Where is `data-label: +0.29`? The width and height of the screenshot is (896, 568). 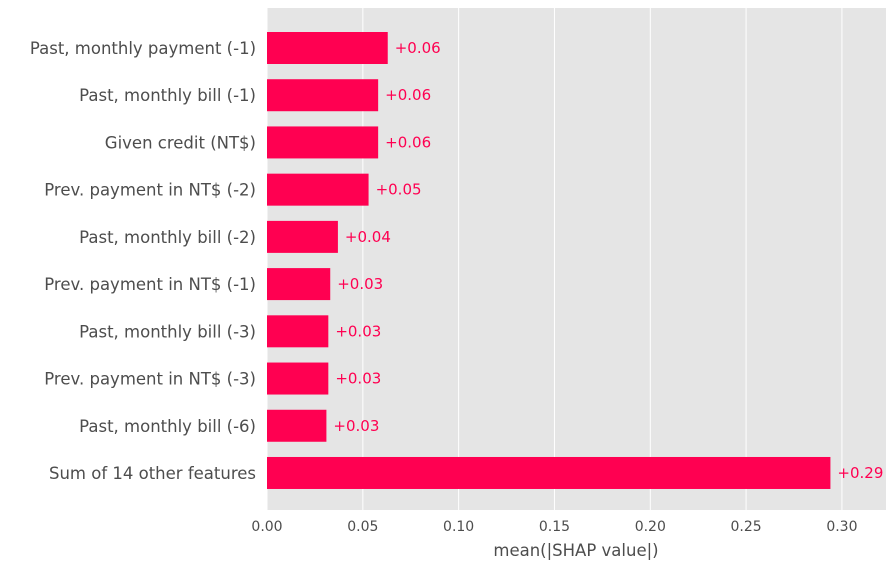
data-label: +0.29 is located at coordinates (860, 473).